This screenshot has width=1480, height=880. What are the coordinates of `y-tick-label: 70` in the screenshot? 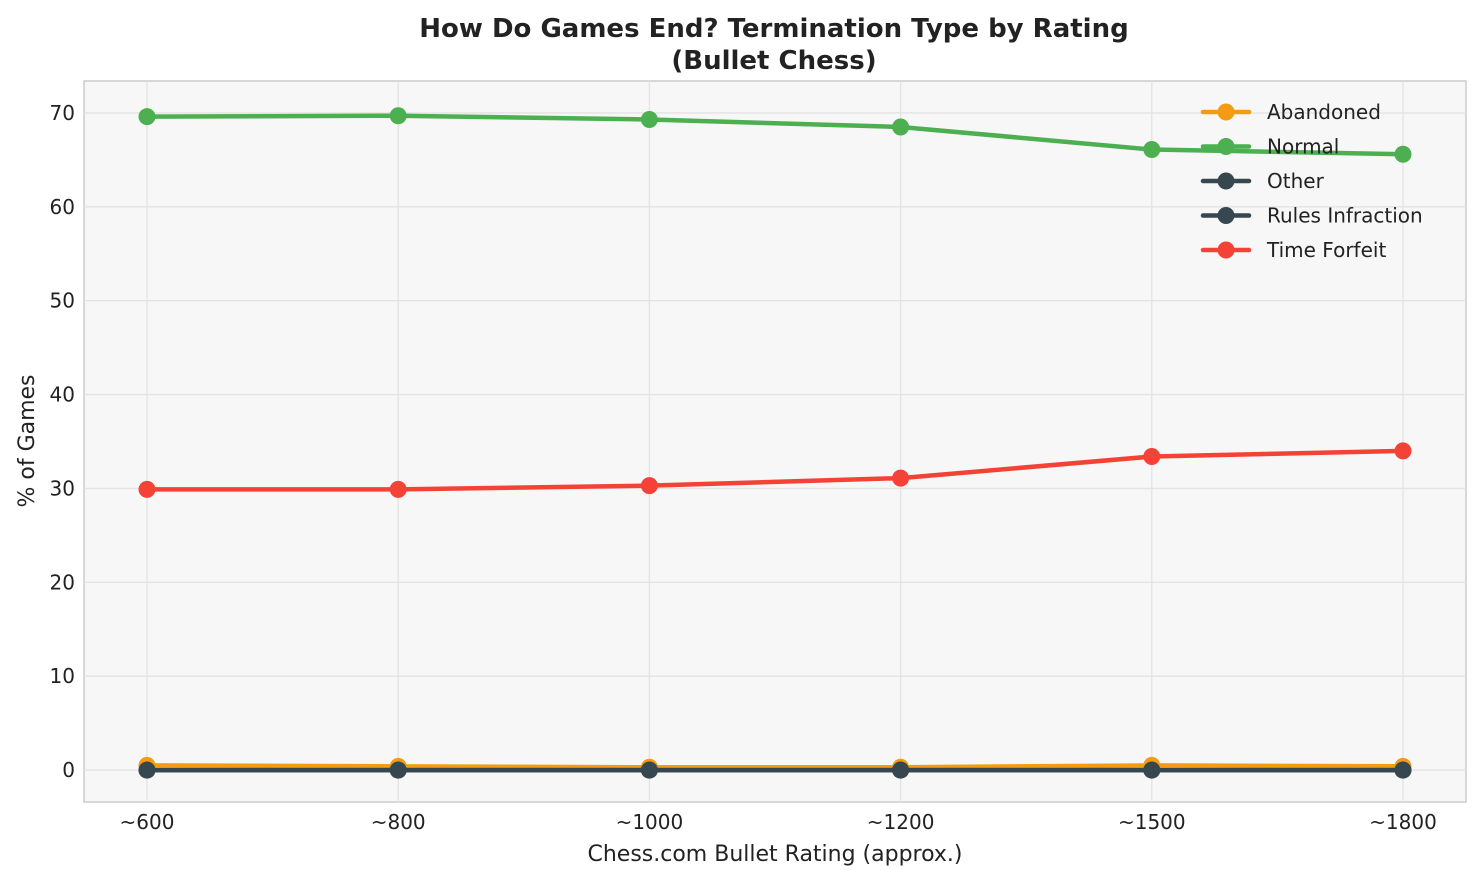 It's located at (62, 113).